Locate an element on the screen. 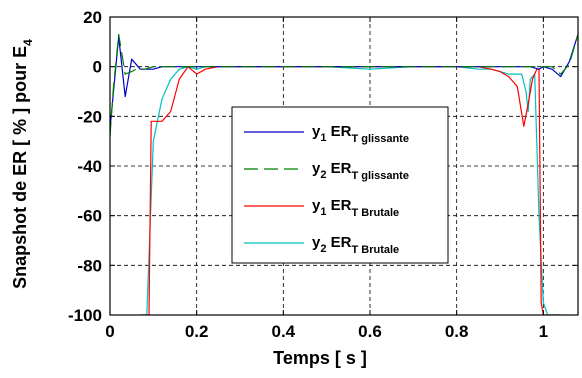 The width and height of the screenshot is (582, 378). x-tick-label: 1 is located at coordinates (543, 331).